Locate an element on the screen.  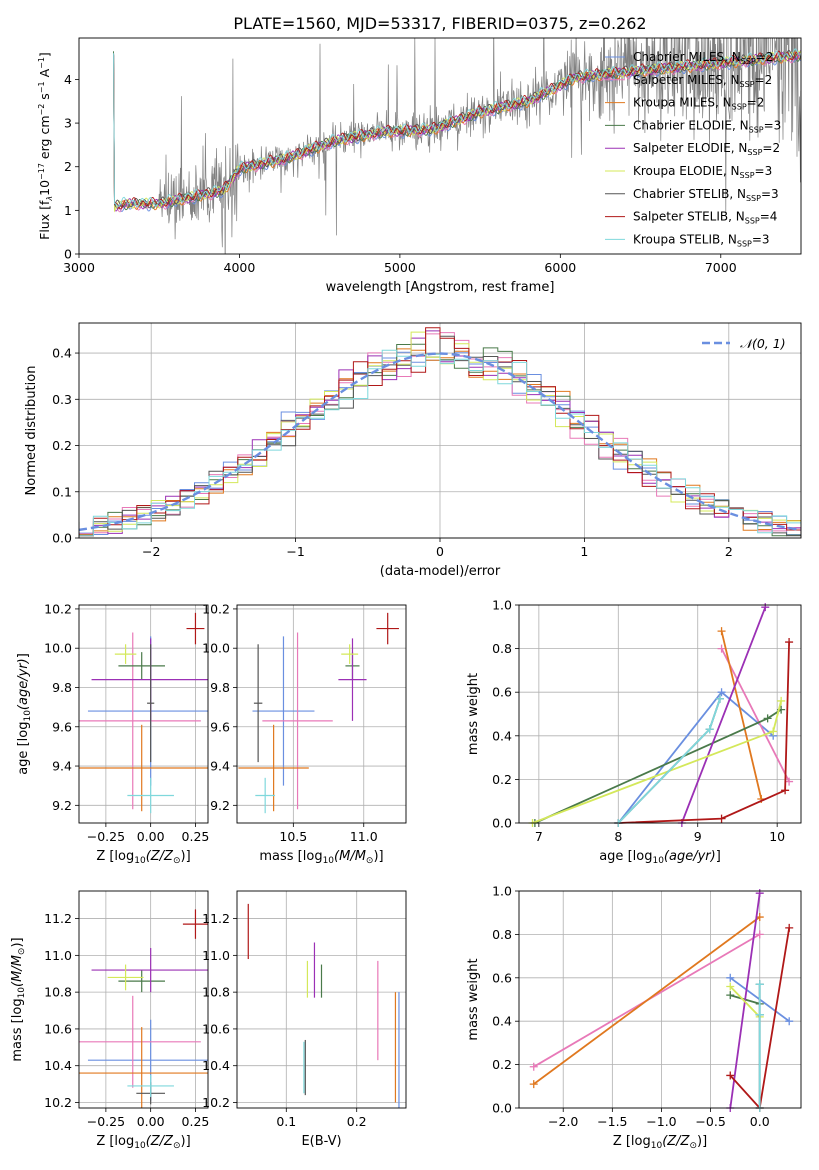
x-tick-label: 0 is located at coordinates (440, 551).